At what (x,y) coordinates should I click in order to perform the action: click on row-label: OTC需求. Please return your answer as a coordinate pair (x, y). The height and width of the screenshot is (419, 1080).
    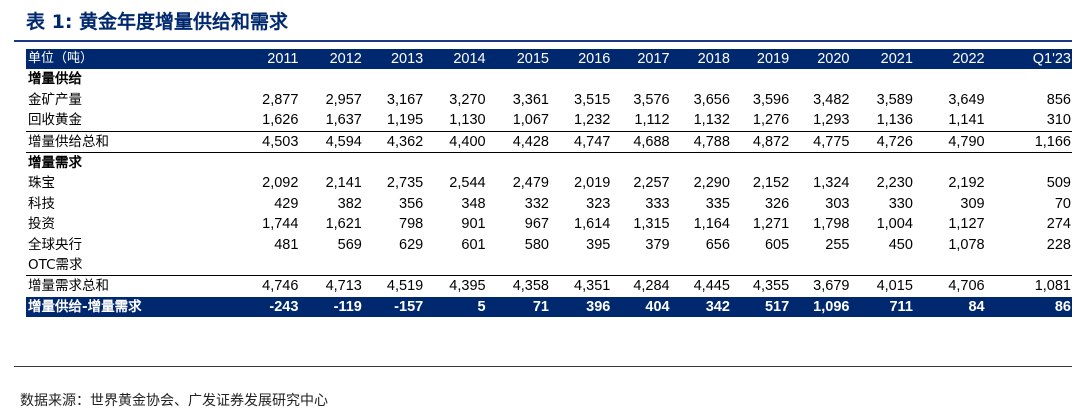
    Looking at the image, I should click on (55, 265).